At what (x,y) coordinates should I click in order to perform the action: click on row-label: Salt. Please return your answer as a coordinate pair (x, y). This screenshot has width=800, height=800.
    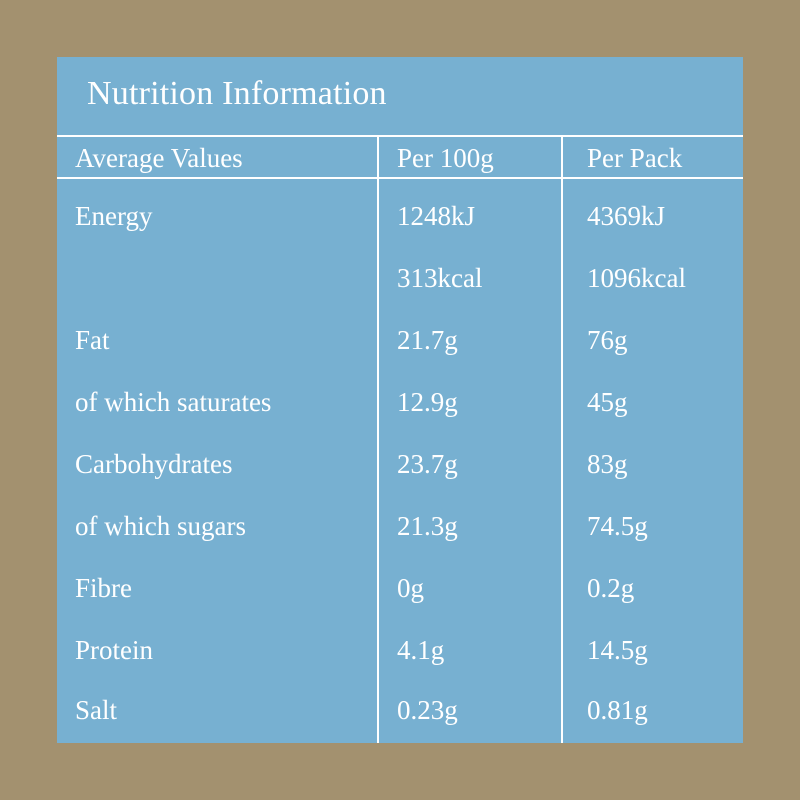
    Looking at the image, I should click on (96, 710).